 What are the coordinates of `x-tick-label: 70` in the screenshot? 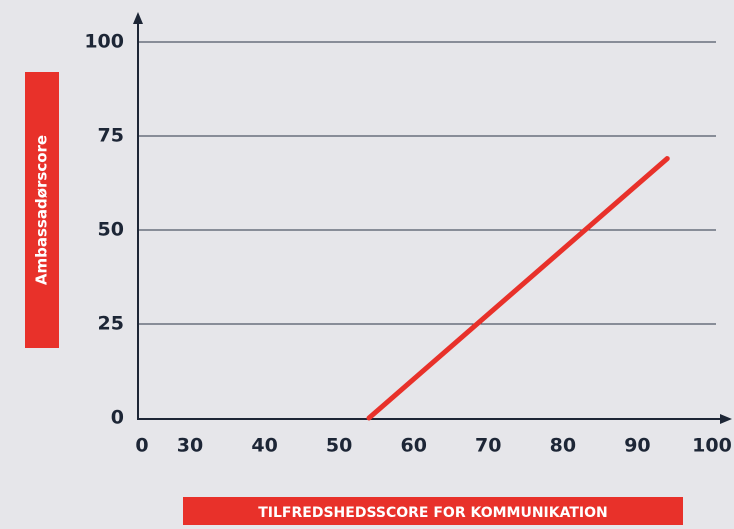 It's located at (488, 446).